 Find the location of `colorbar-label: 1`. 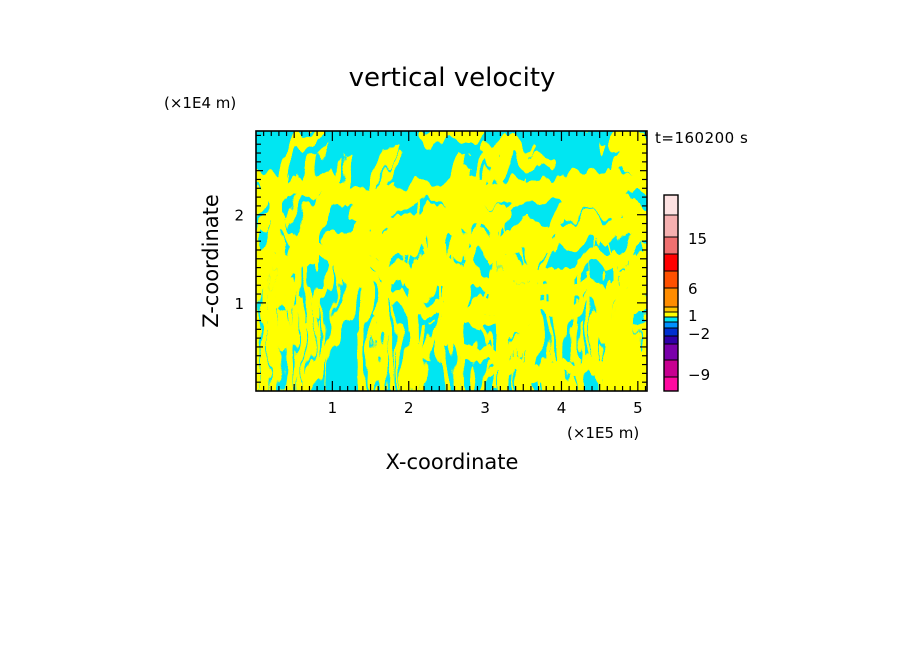

colorbar-label: 1 is located at coordinates (693, 316).